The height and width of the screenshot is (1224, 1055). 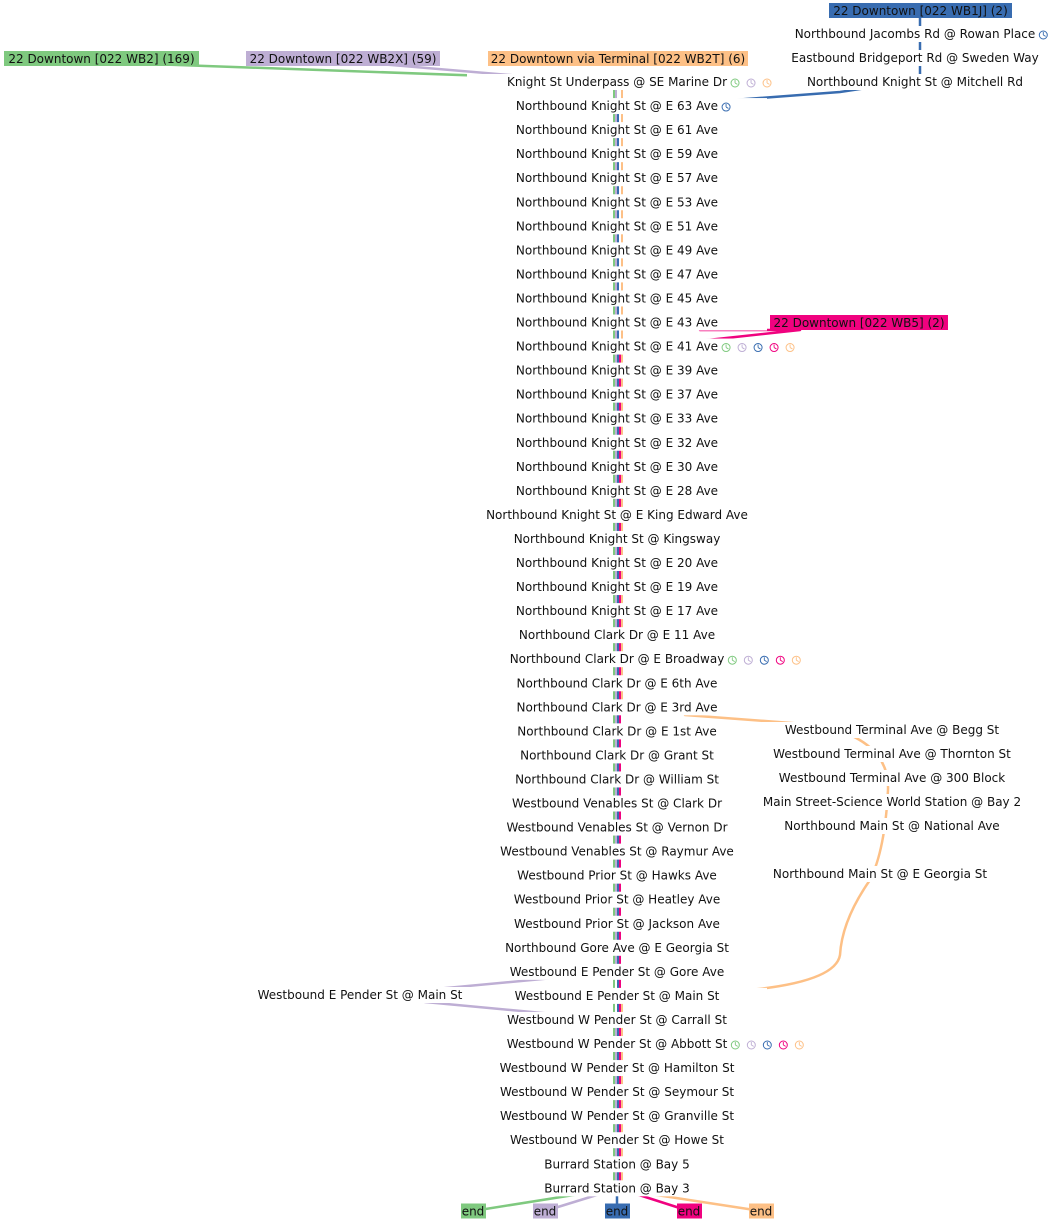 I want to click on stop-label: Westbound Terminal Ave @ Thornton St, so click(x=892, y=754).